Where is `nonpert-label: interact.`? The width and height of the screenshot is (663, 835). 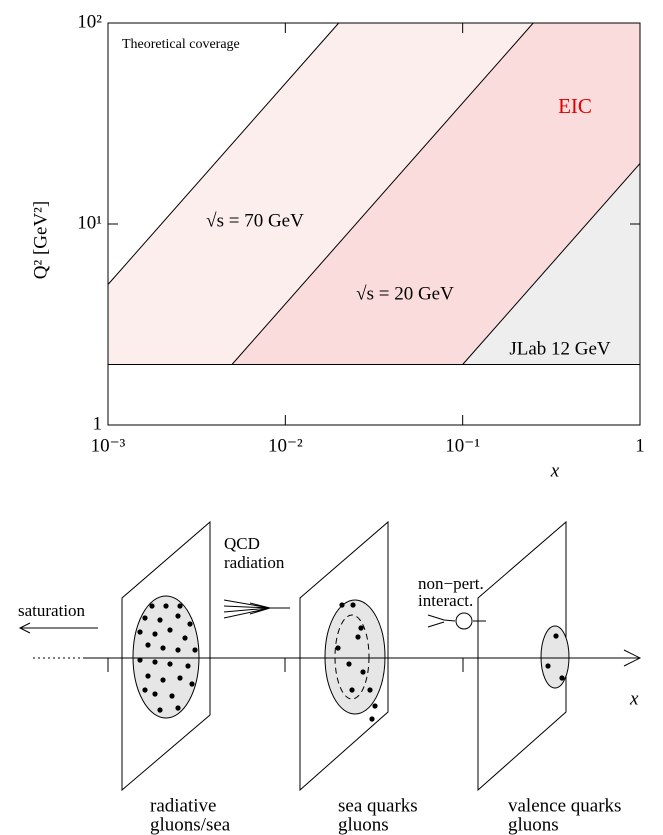 nonpert-label: interact. is located at coordinates (445, 600).